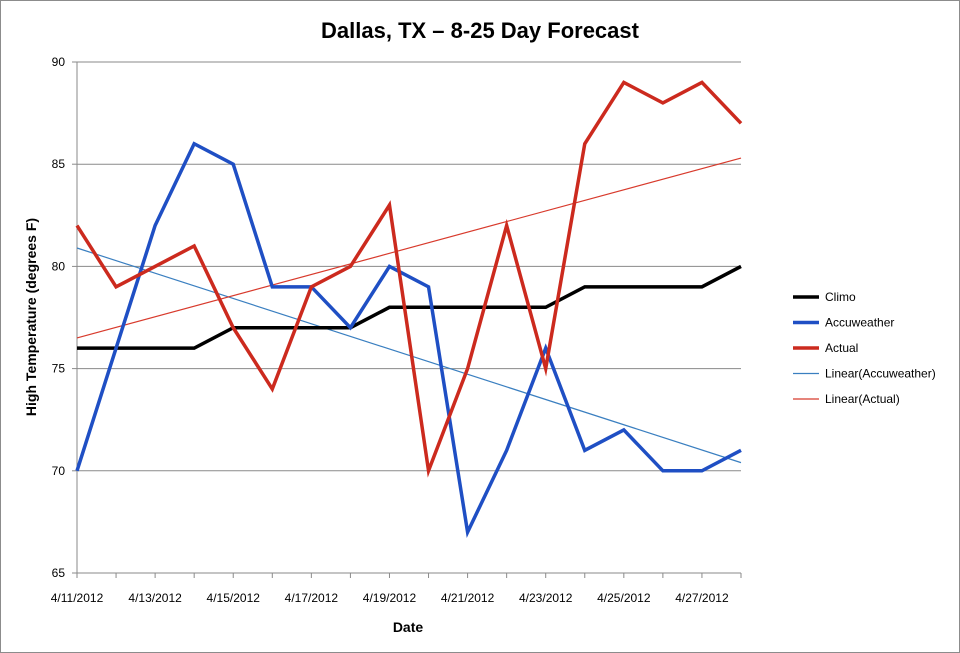  Describe the element at coordinates (59, 164) in the screenshot. I see `y-tick-label: 85` at that location.